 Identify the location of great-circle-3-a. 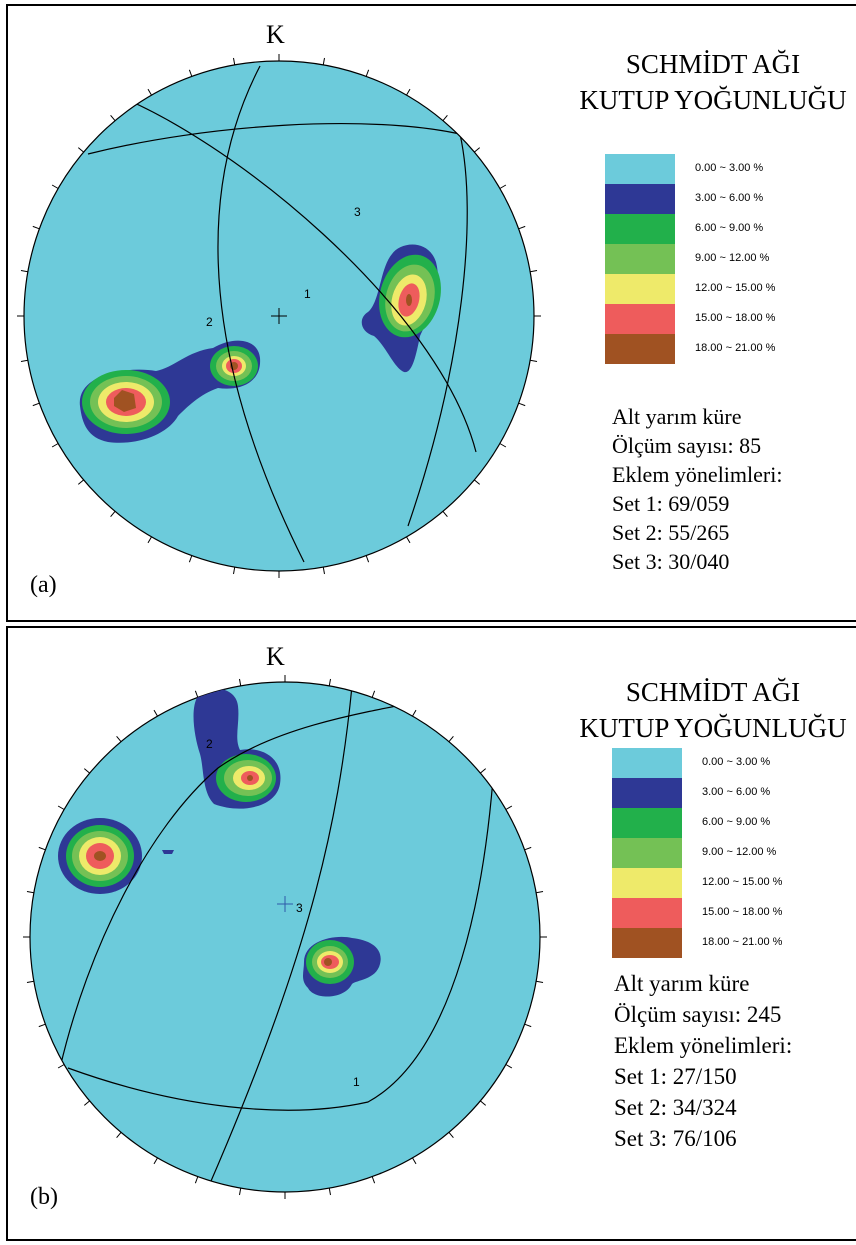
(292, 272).